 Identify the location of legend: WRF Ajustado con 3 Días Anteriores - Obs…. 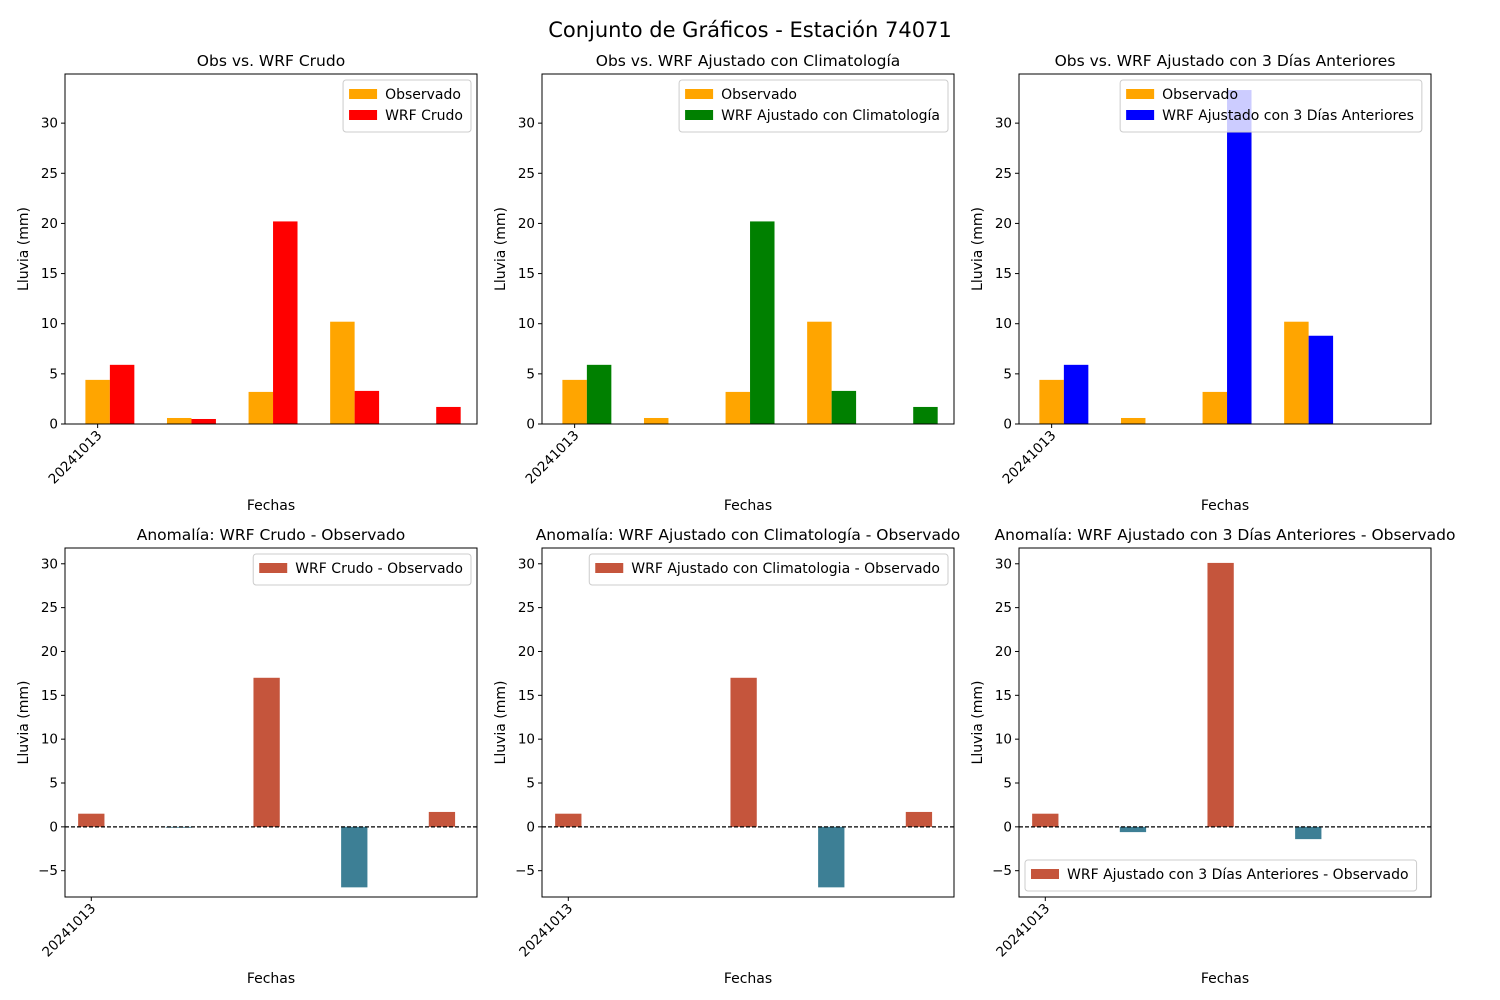
(1221, 875).